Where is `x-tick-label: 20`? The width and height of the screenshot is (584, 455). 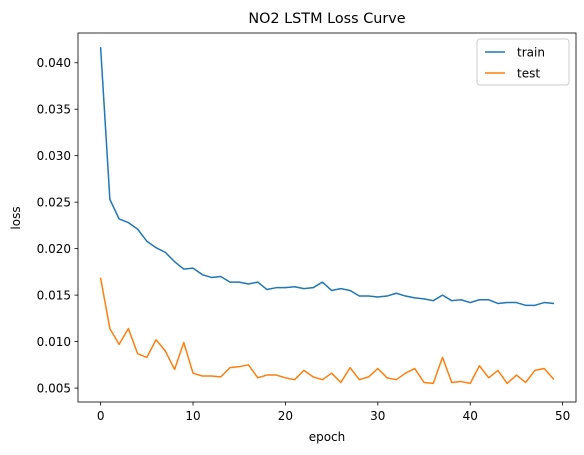
x-tick-label: 20 is located at coordinates (285, 416).